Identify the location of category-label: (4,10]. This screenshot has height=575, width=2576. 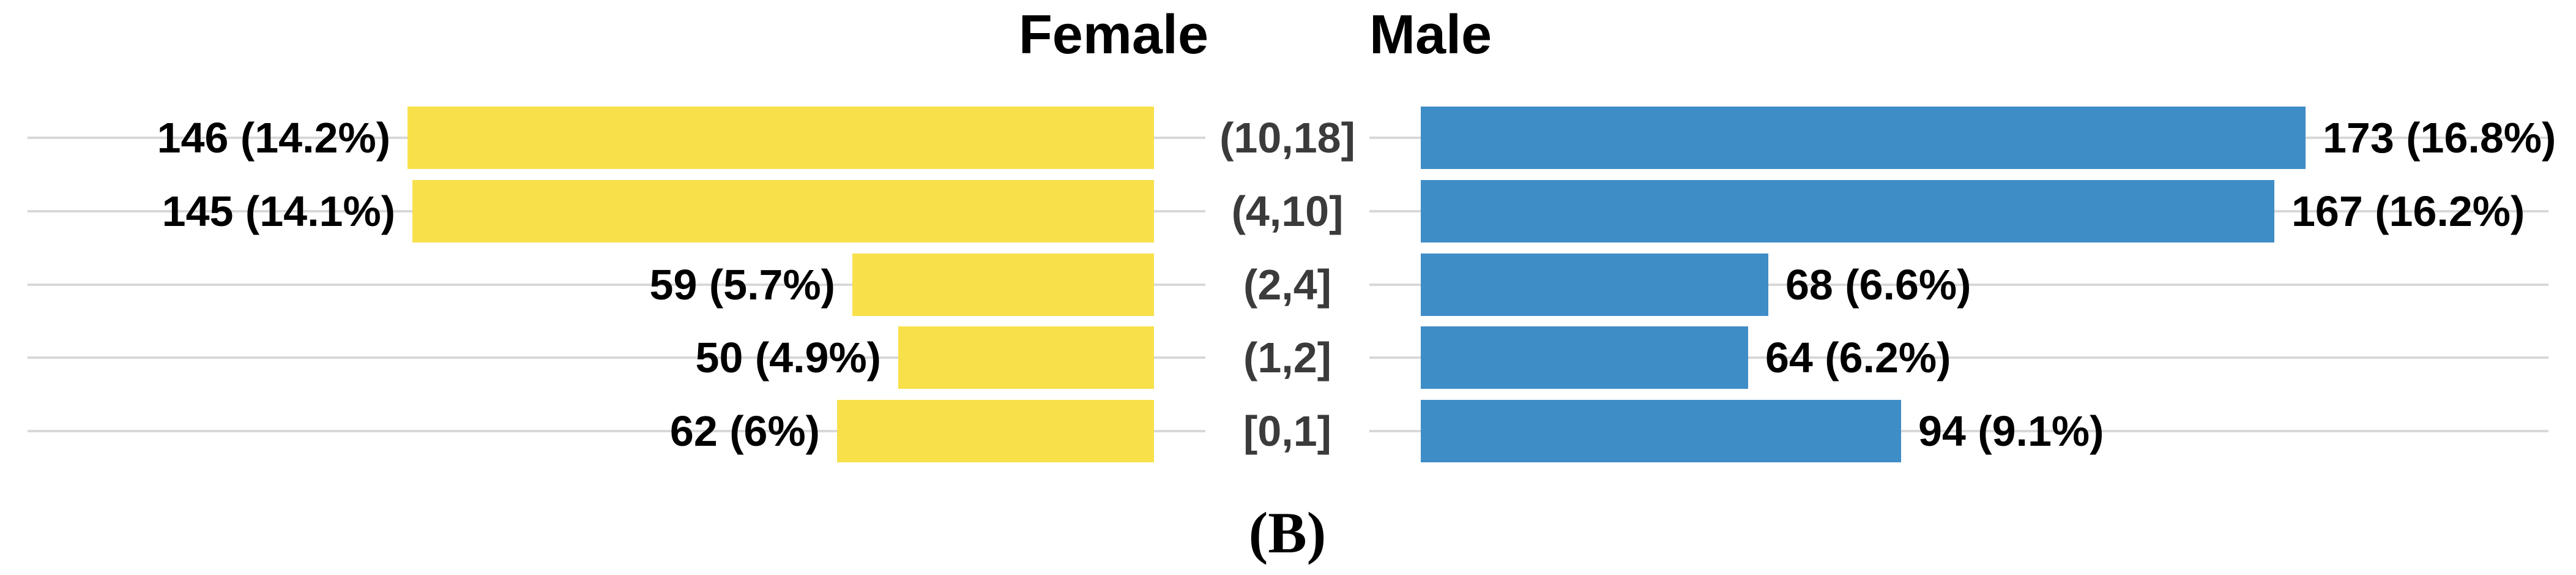
(1287, 211).